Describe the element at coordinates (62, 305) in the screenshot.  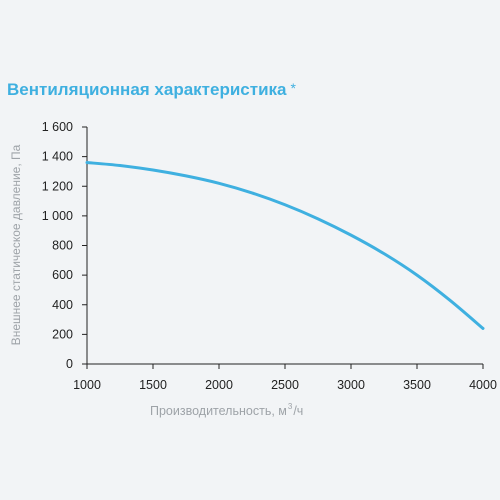
I see `y-tick-label: 400` at that location.